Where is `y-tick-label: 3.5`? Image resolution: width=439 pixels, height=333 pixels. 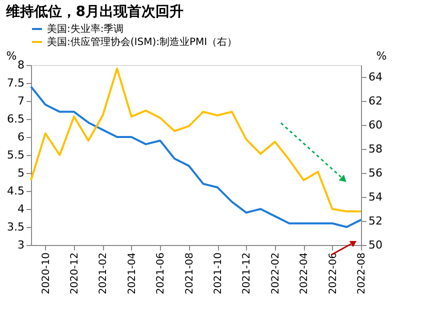
y-tick-label: 3.5 is located at coordinates (15, 227).